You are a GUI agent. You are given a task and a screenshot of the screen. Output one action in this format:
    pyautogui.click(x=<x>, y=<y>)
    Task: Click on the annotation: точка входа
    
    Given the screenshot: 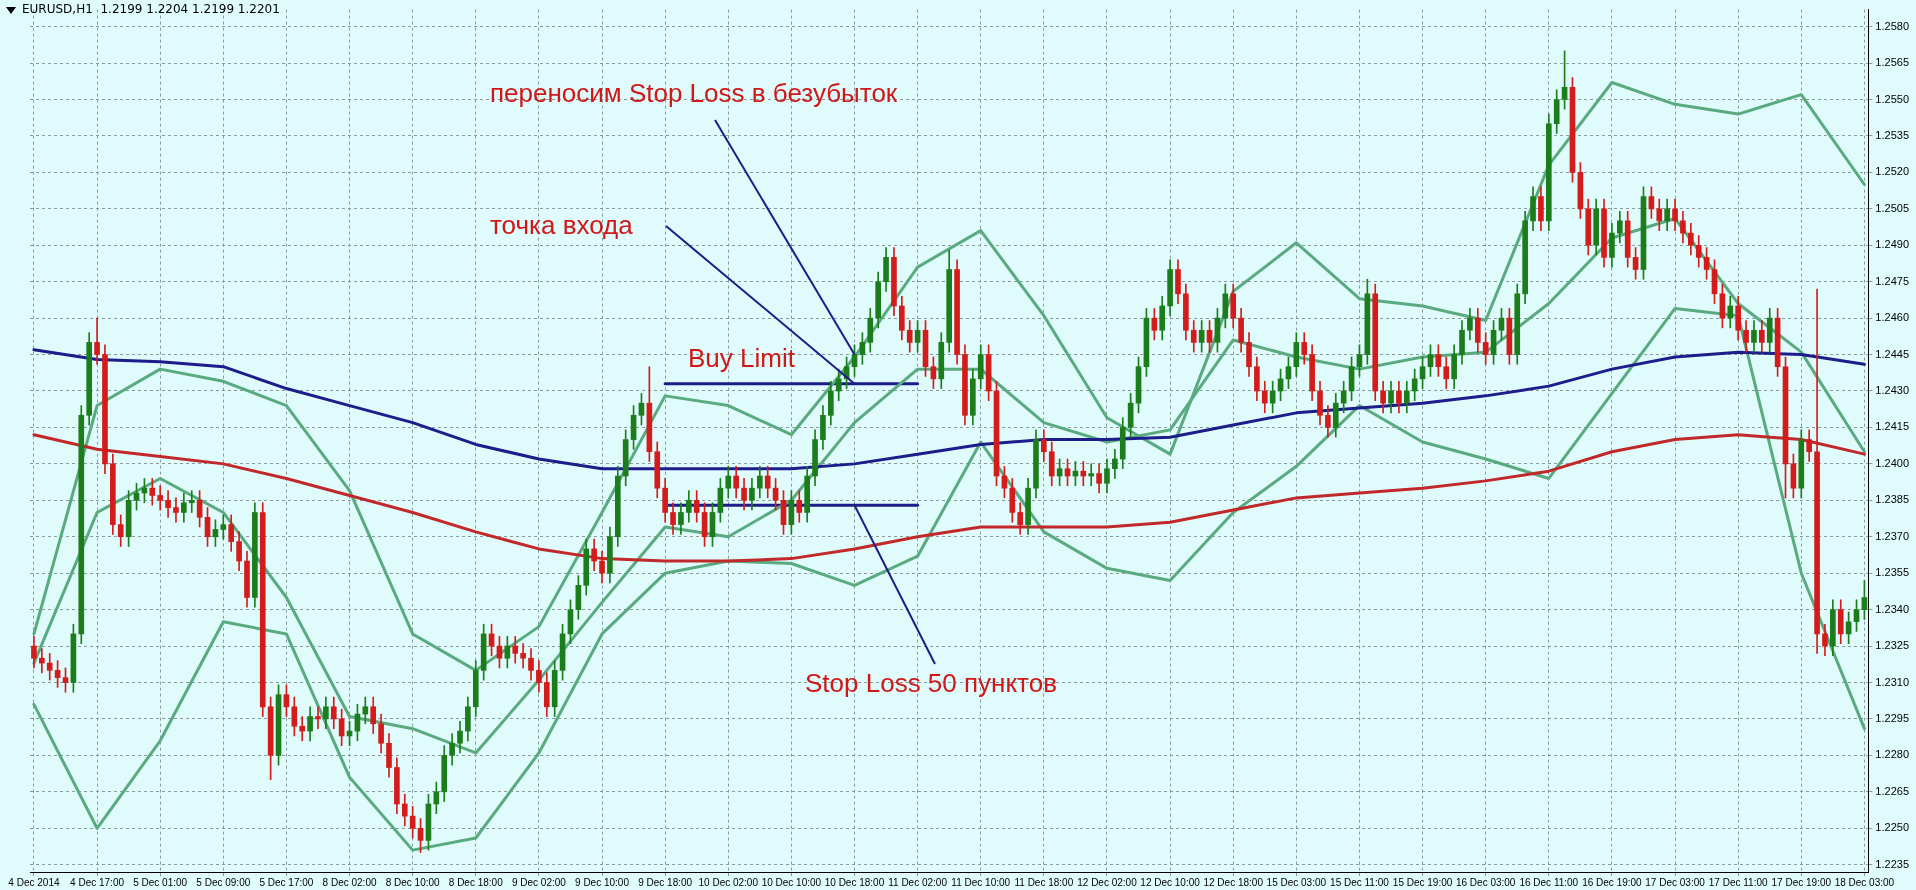 What is the action you would take?
    pyautogui.click(x=561, y=225)
    